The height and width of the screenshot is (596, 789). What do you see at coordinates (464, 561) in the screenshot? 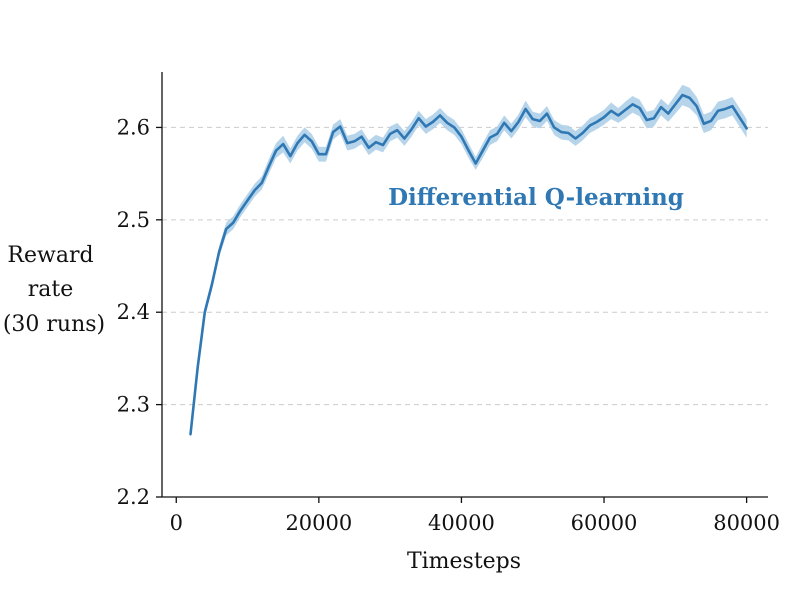
I see `x-axis-label: Timesteps` at bounding box center [464, 561].